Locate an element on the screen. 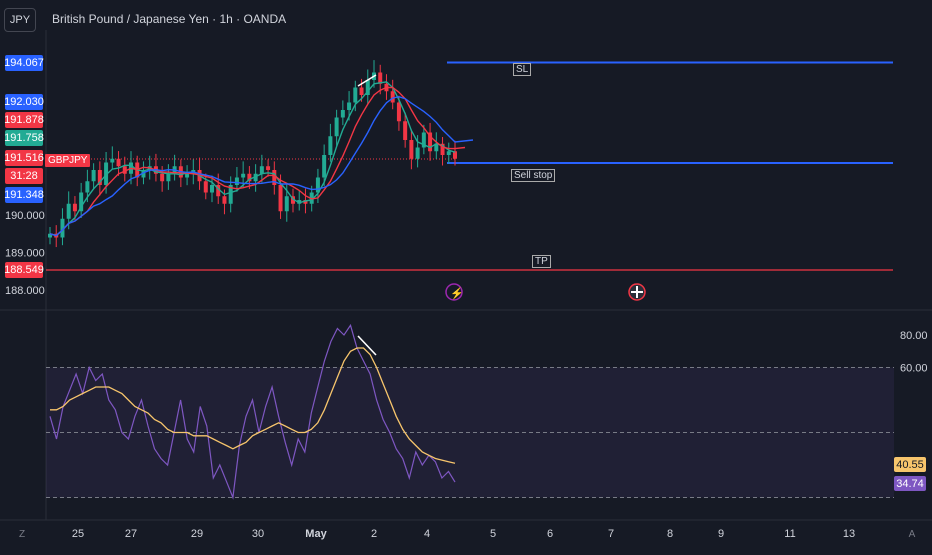 This screenshot has height=555, width=932. rsi-ma-value: 40.55 is located at coordinates (910, 464).